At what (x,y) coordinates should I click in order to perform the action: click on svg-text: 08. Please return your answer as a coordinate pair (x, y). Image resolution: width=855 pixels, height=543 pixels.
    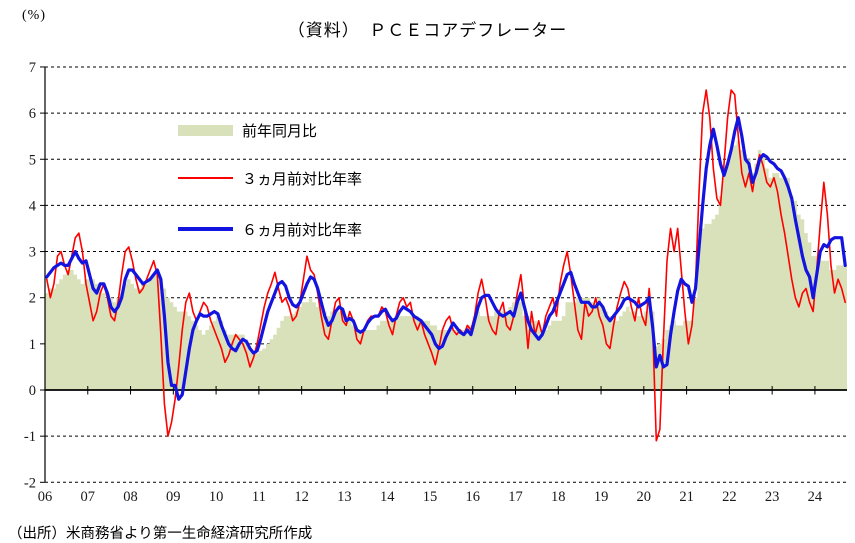
    Looking at the image, I should click on (130, 497).